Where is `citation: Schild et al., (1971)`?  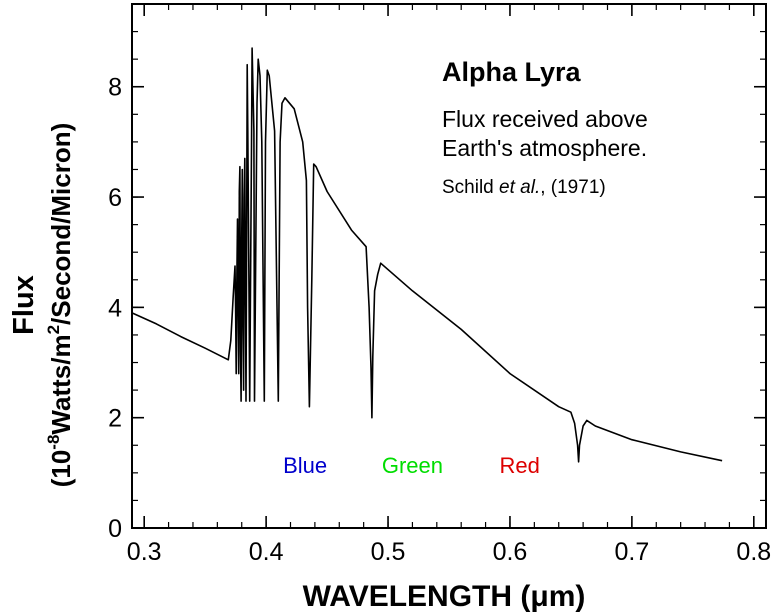 citation: Schild et al., (1971) is located at coordinates (524, 187).